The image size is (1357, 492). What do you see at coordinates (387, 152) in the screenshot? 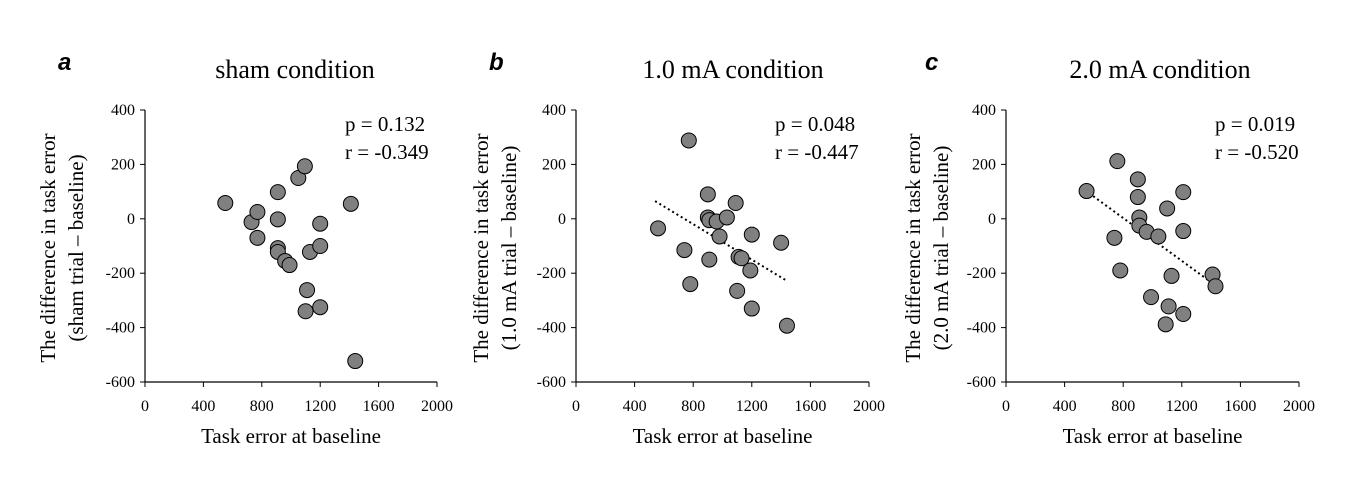
I see `r-value-label: r = -0.349` at bounding box center [387, 152].